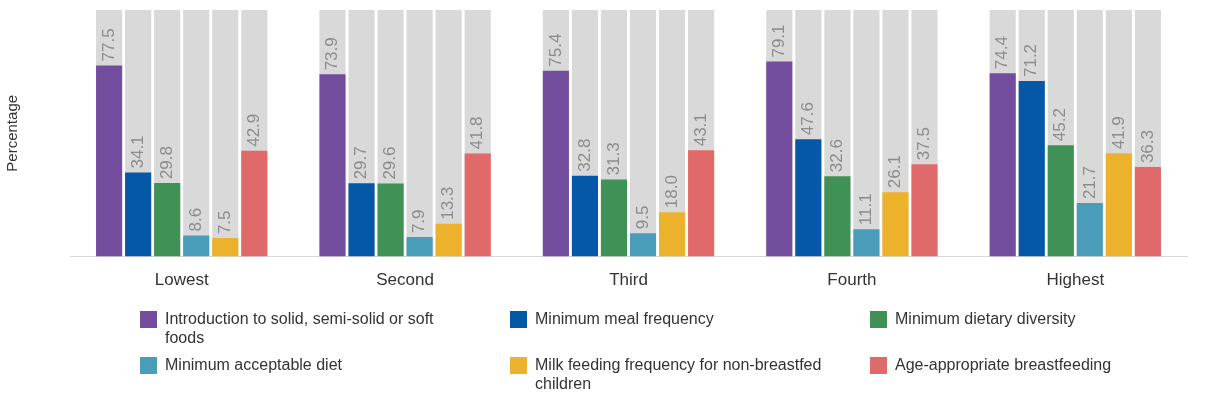 Image resolution: width=1207 pixels, height=418 pixels. I want to click on data-label: 37.5, so click(924, 144).